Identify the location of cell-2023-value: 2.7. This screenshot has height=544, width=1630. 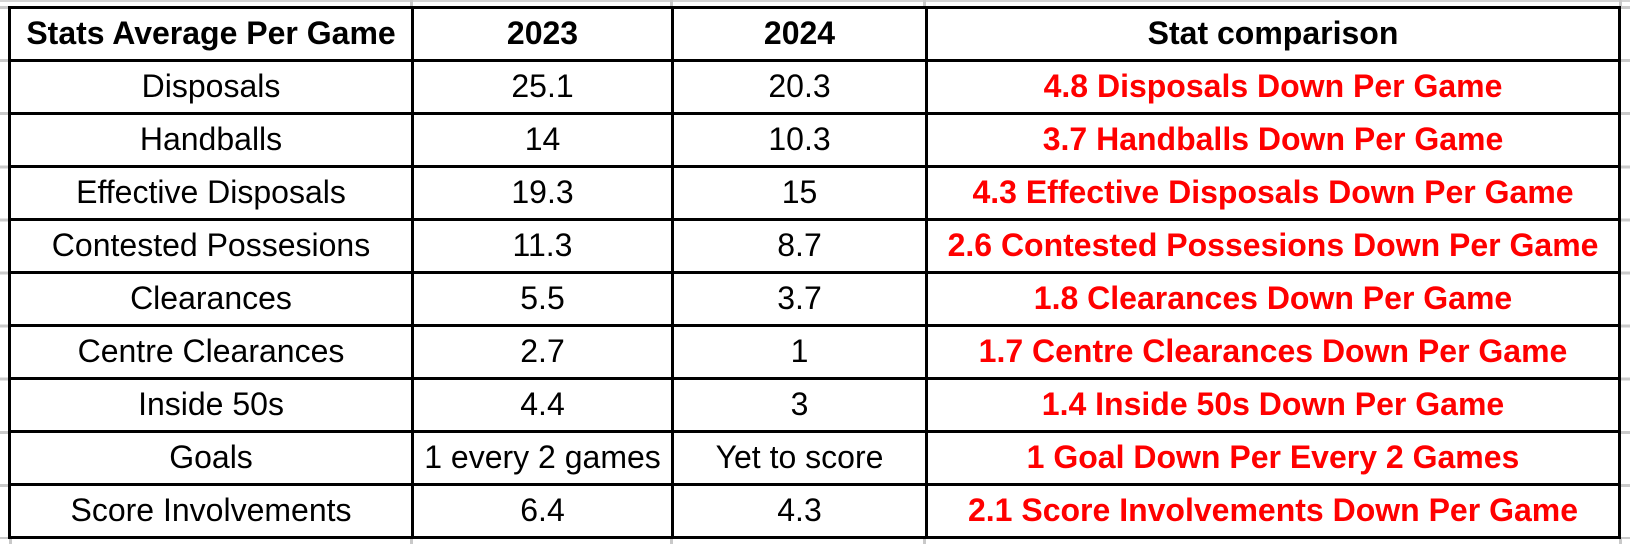
(542, 352).